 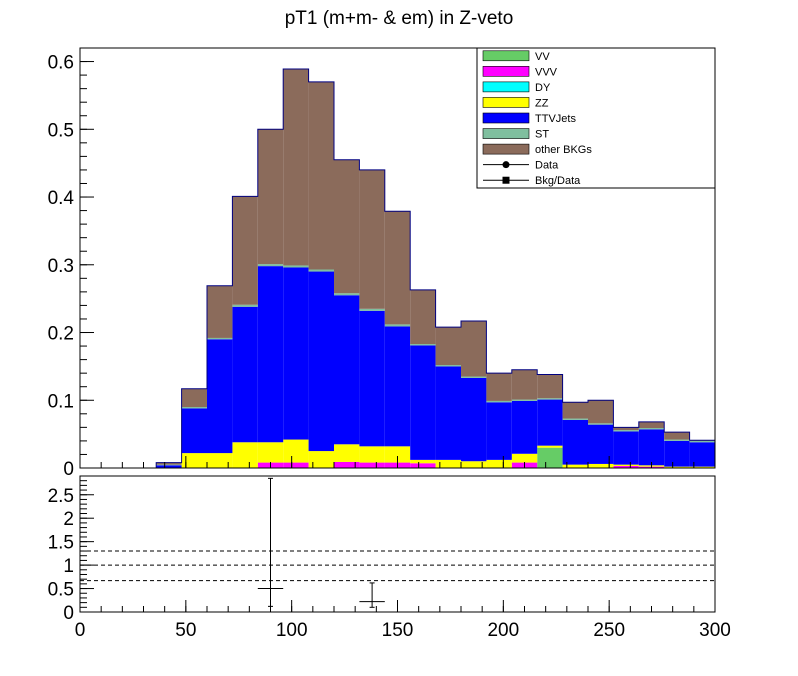 I want to click on legend-entry-zz: ZZ, so click(x=515, y=103).